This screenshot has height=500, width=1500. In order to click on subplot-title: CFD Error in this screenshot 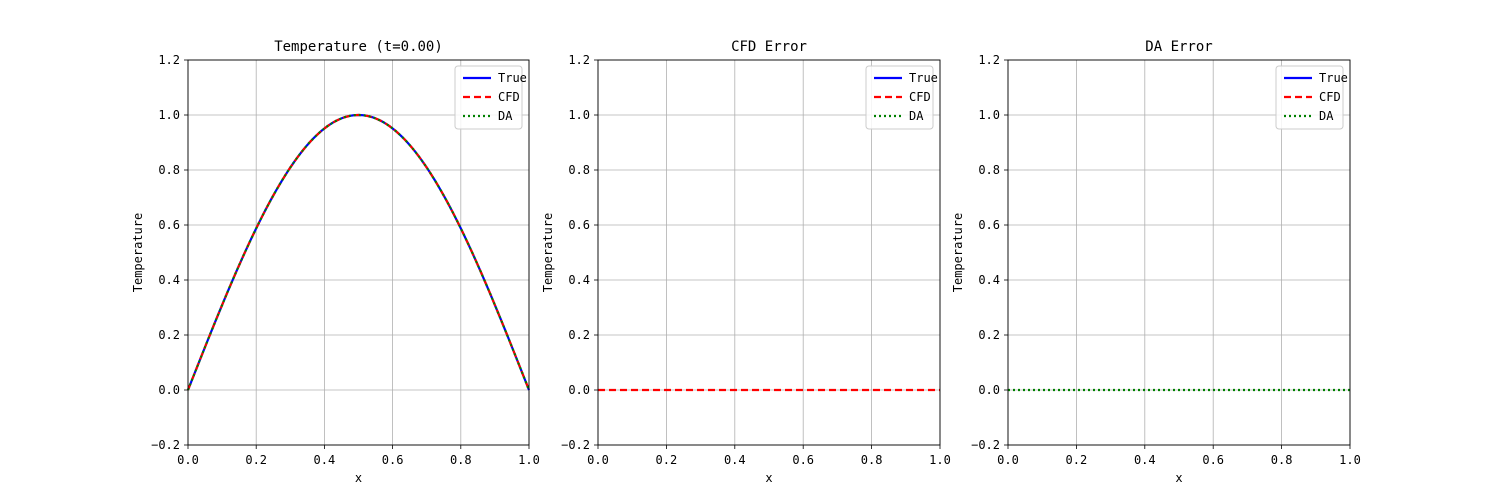, I will do `click(769, 47)`.